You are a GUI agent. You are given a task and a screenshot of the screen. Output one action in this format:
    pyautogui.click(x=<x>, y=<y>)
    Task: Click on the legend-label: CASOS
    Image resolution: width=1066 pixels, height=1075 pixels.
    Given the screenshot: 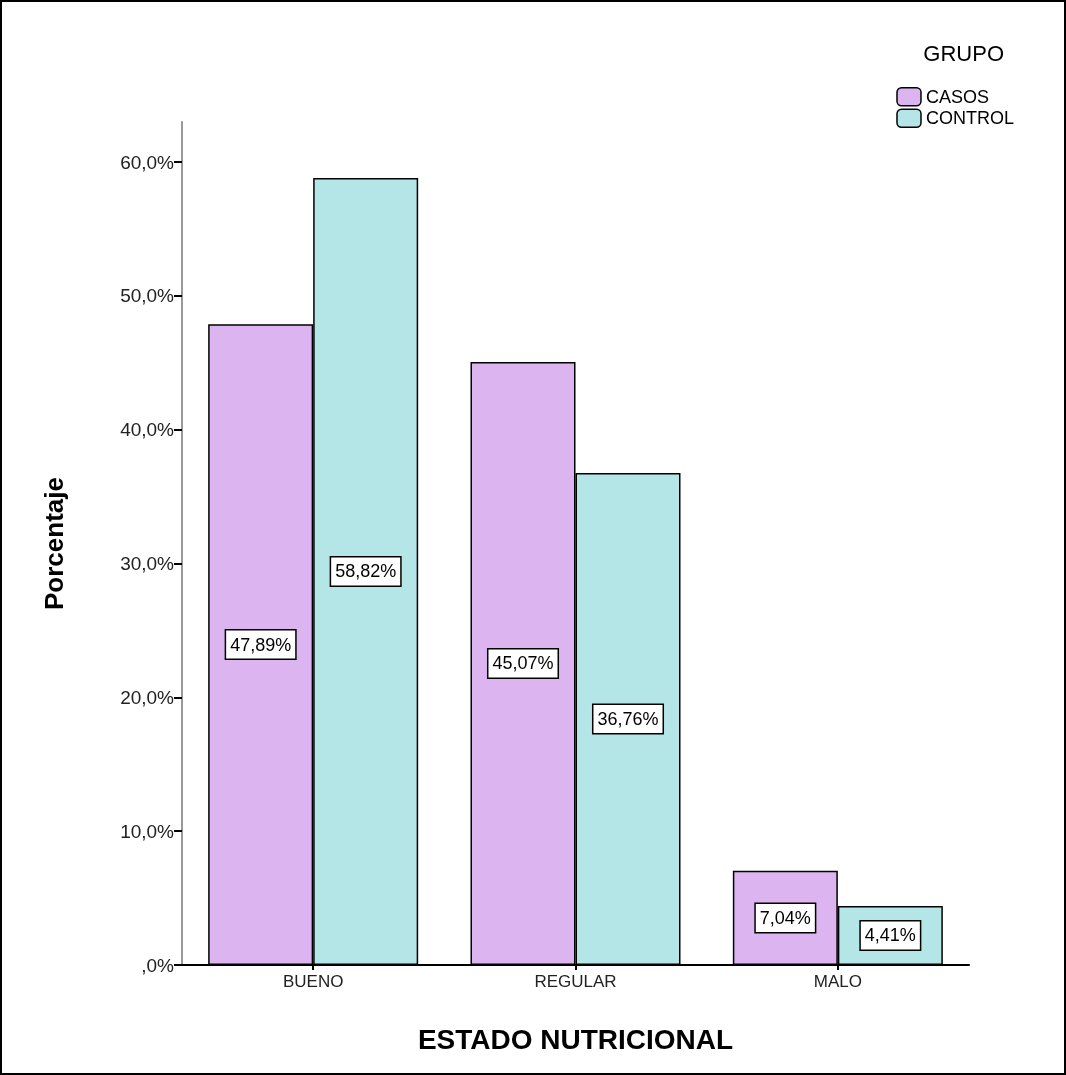 What is the action you would take?
    pyautogui.click(x=958, y=96)
    